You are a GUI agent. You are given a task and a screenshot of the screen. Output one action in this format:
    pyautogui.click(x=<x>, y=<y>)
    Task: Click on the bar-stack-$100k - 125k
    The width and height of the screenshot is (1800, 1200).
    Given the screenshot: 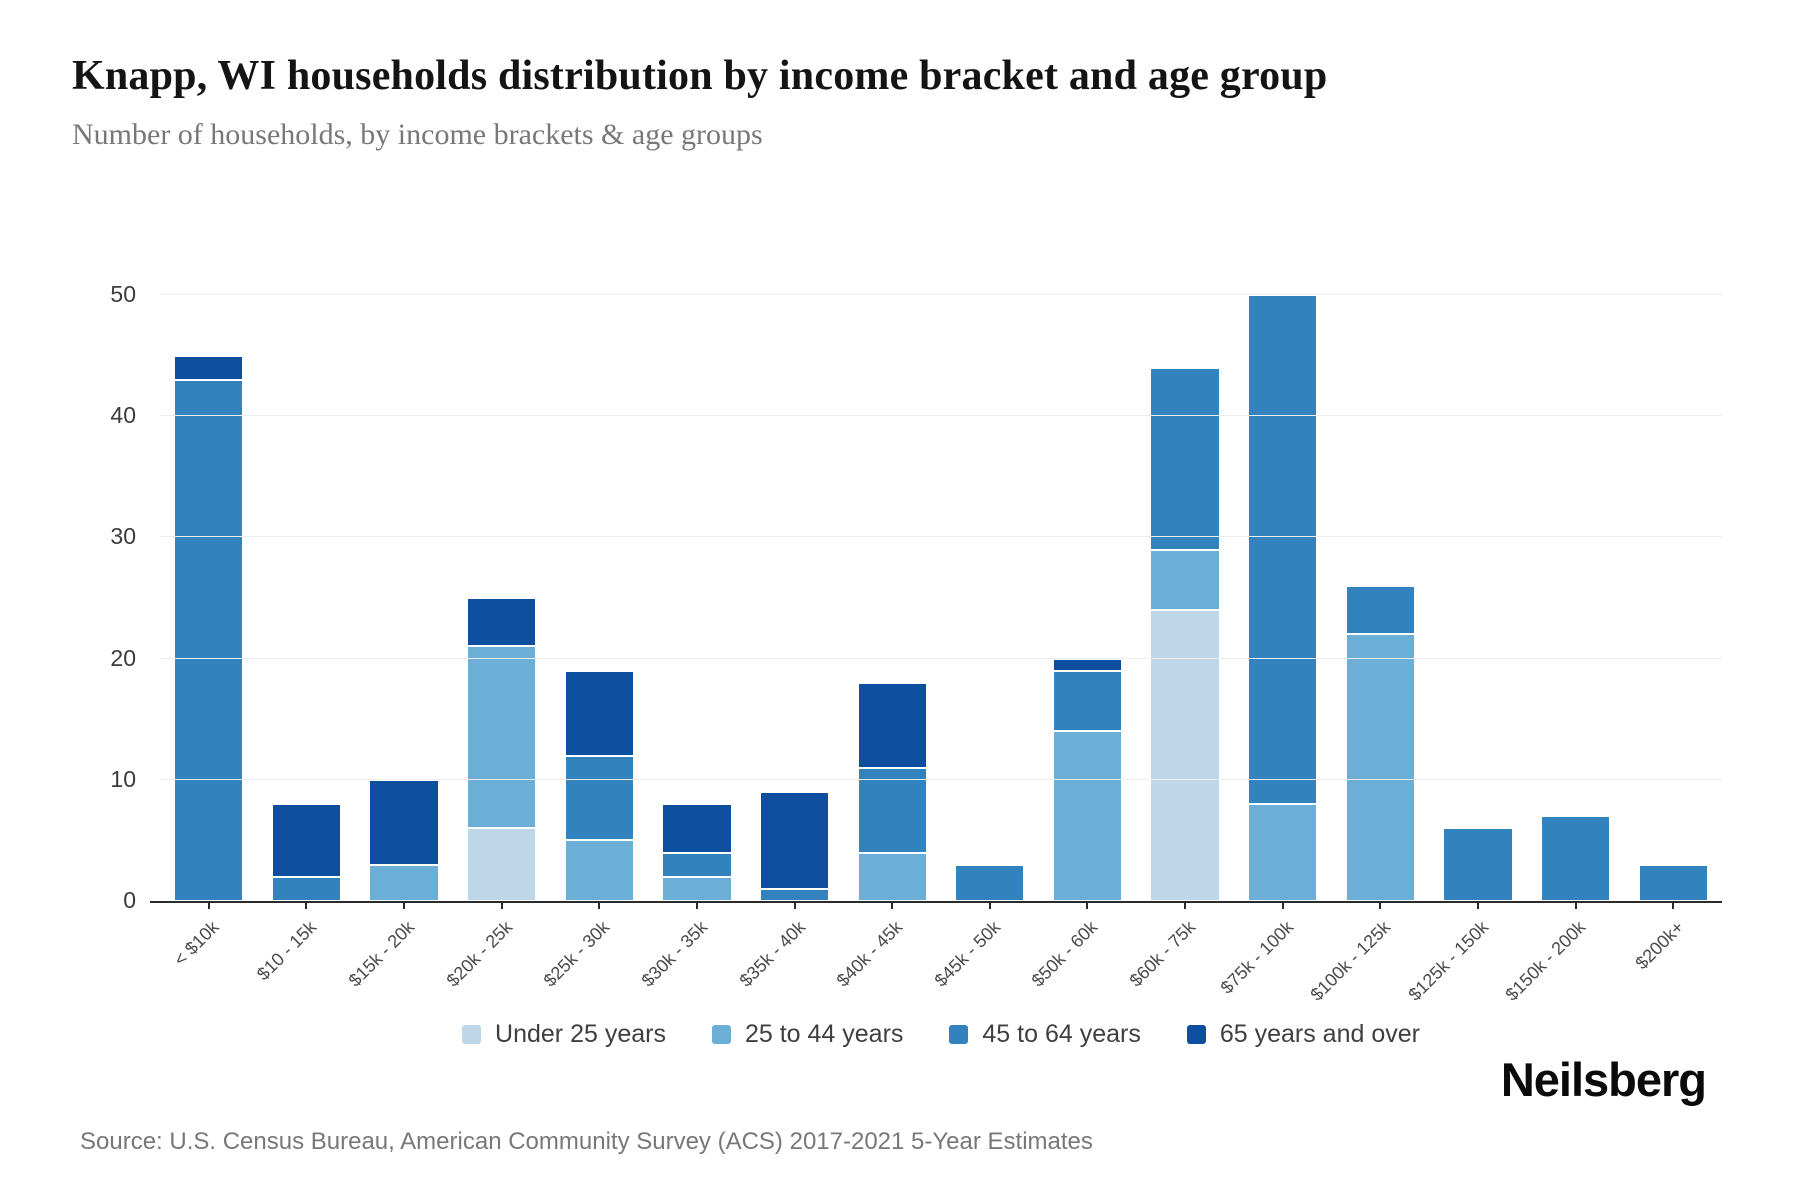 What is the action you would take?
    pyautogui.click(x=1380, y=743)
    